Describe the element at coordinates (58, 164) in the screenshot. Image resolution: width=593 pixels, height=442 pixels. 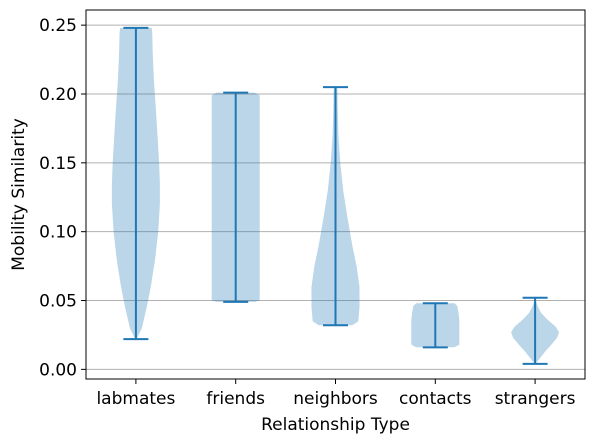
I see `y-tick-label: 0.15` at that location.